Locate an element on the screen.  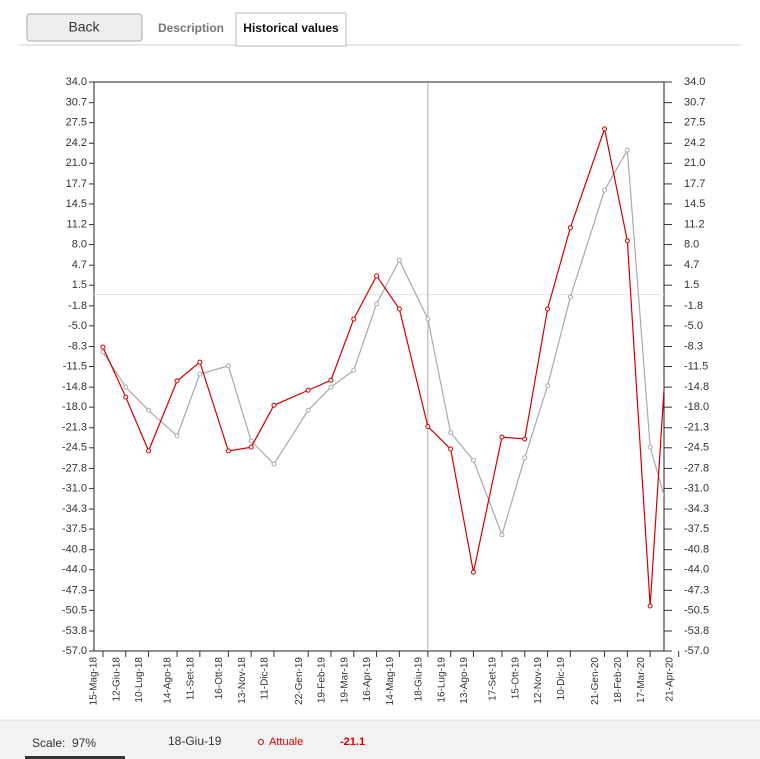
y2-tick-label: -11.5 is located at coordinates (696, 366).